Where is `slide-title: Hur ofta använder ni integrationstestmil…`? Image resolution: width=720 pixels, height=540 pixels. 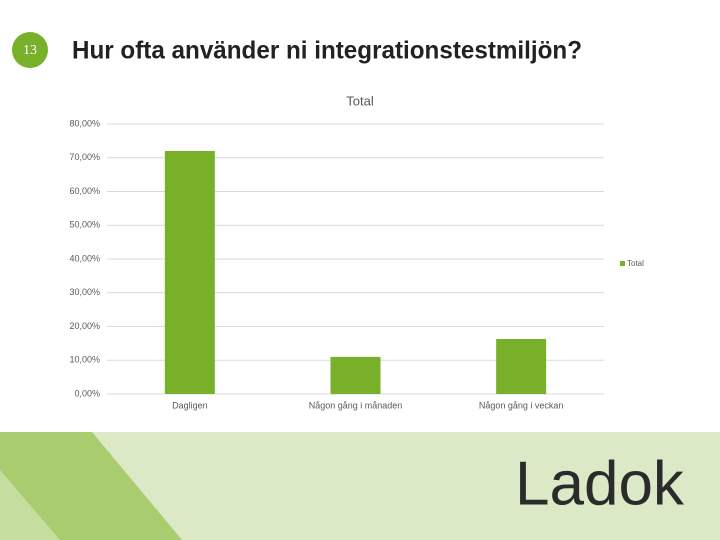
slide-title: Hur ofta använder ni integrationstestmil… is located at coordinates (327, 51).